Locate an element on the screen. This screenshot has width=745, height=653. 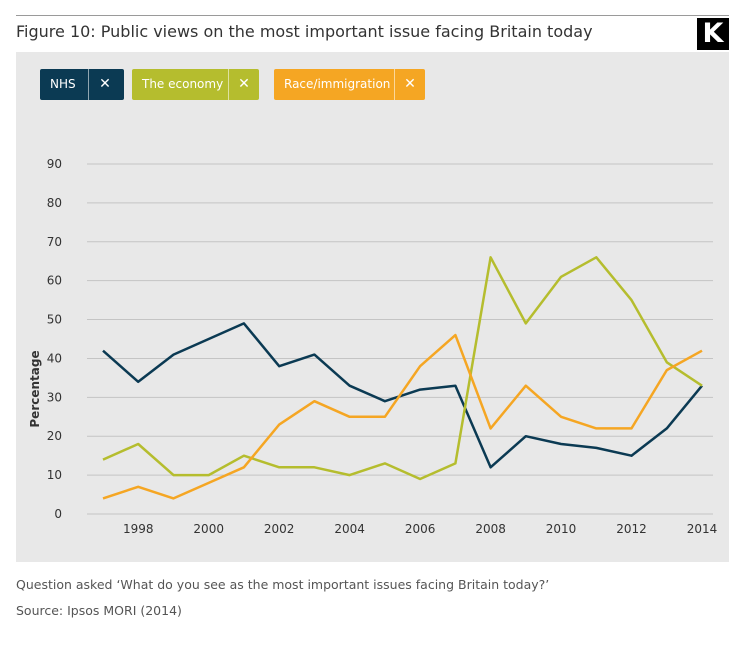
legend-label: Race/immigration is located at coordinates (337, 84).